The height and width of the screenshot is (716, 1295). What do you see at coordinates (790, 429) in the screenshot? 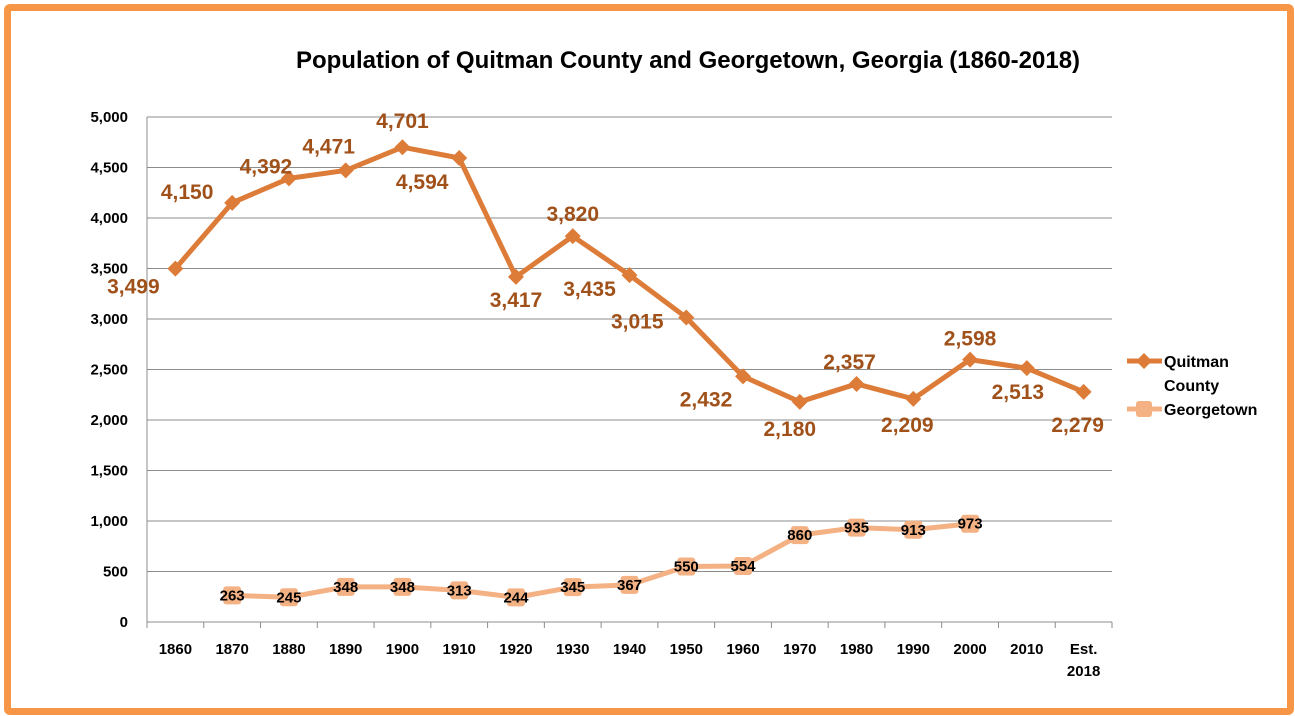
I see `data-label: 2,180` at bounding box center [790, 429].